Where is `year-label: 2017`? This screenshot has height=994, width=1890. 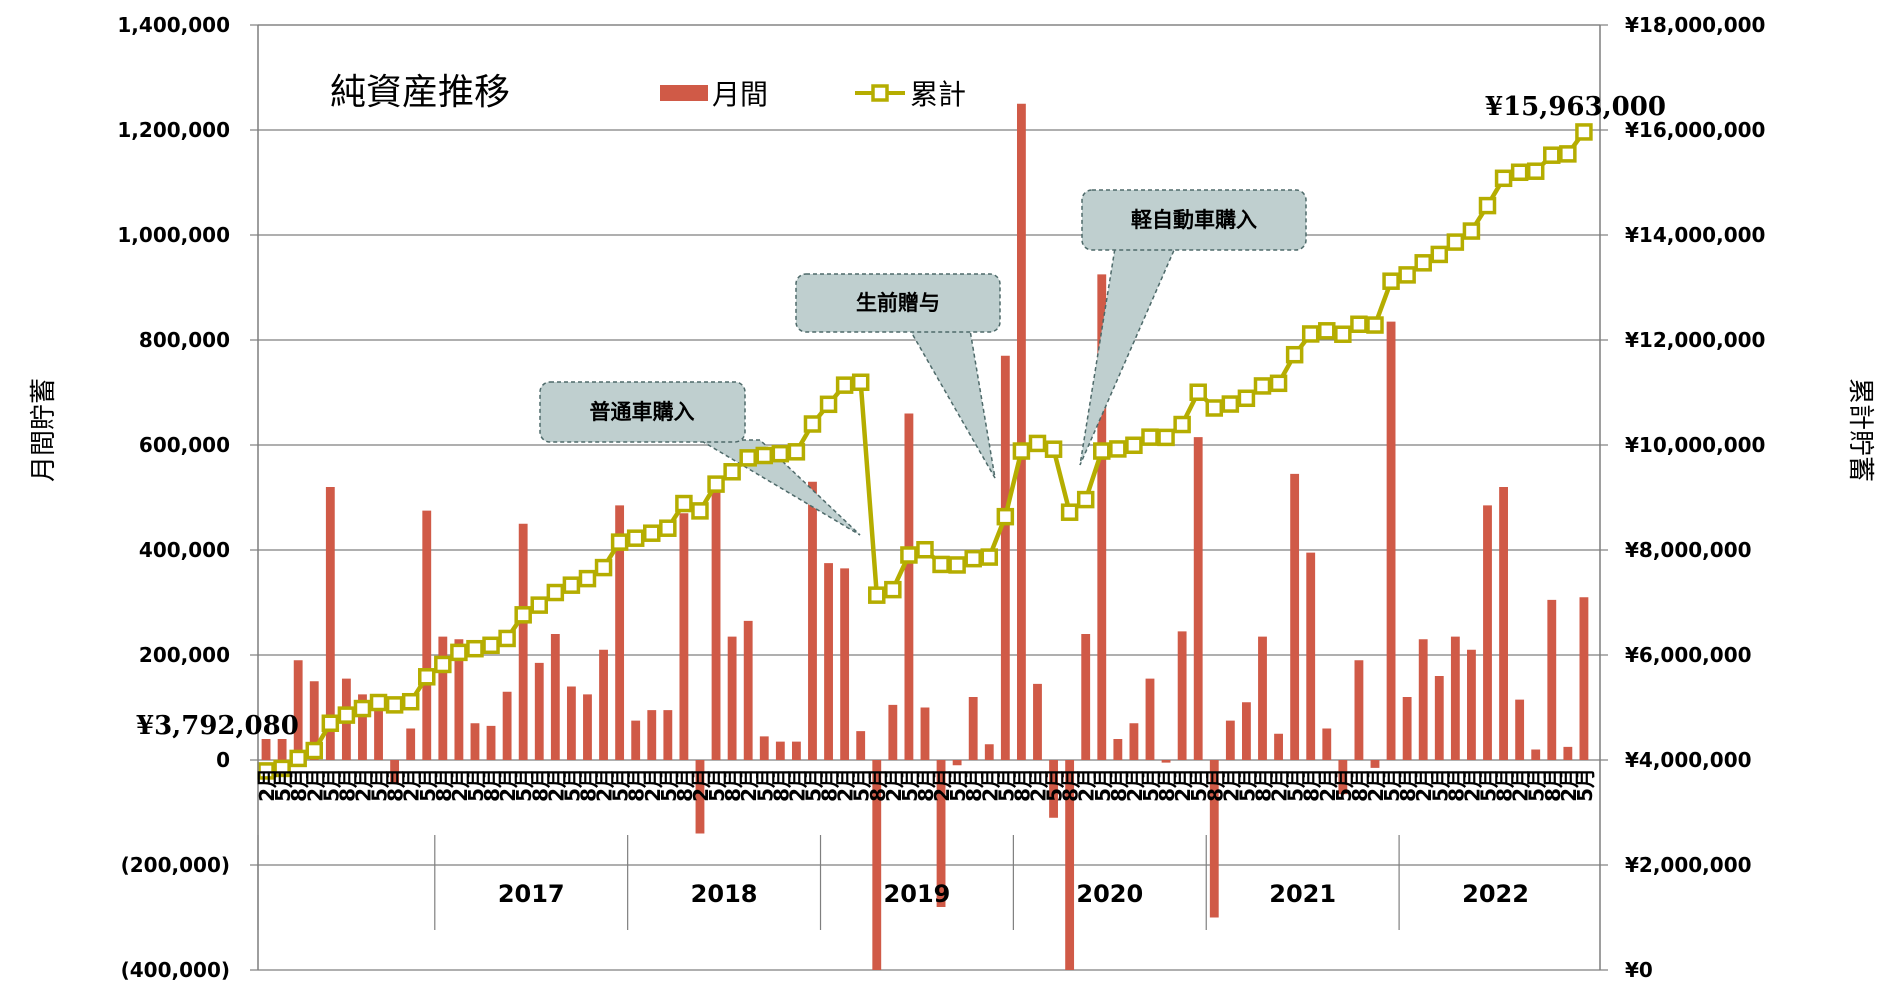
year-label: 2017 is located at coordinates (531, 894).